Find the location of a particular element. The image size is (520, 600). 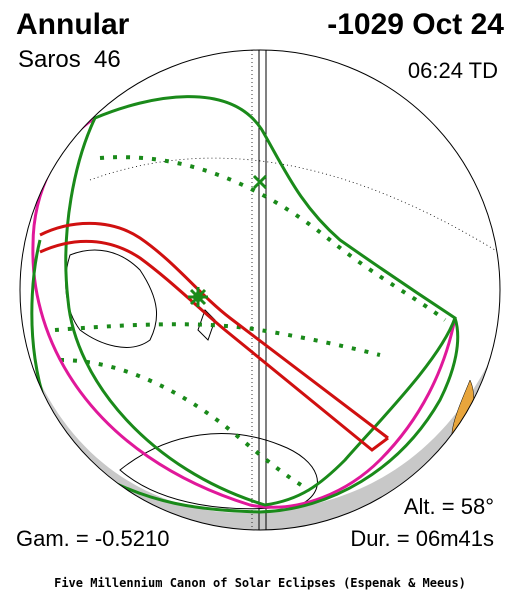

gamma: Gam. = -0.5210 is located at coordinates (93, 538).